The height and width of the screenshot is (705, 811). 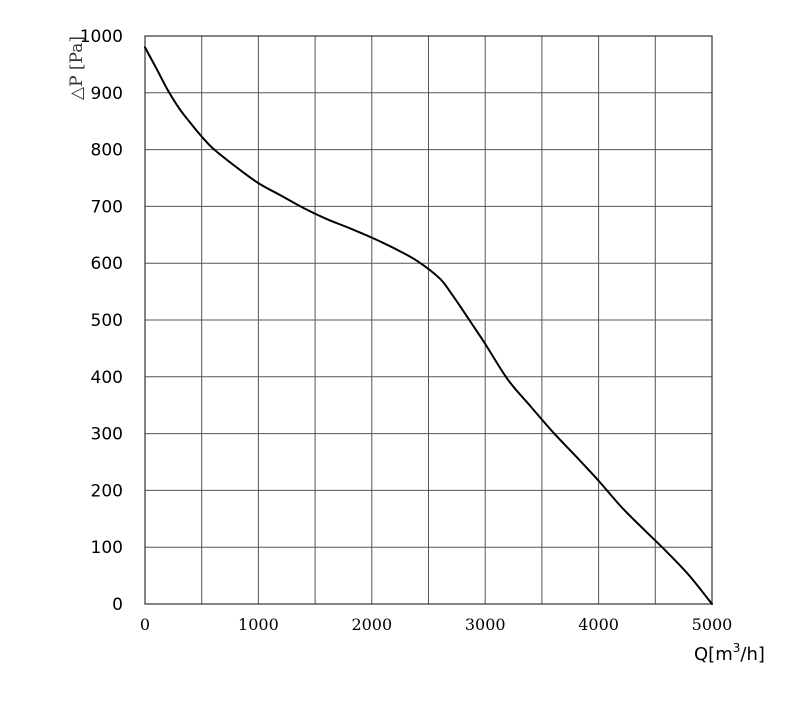 I want to click on y-axis-label: △P [Pa], so click(x=77, y=68).